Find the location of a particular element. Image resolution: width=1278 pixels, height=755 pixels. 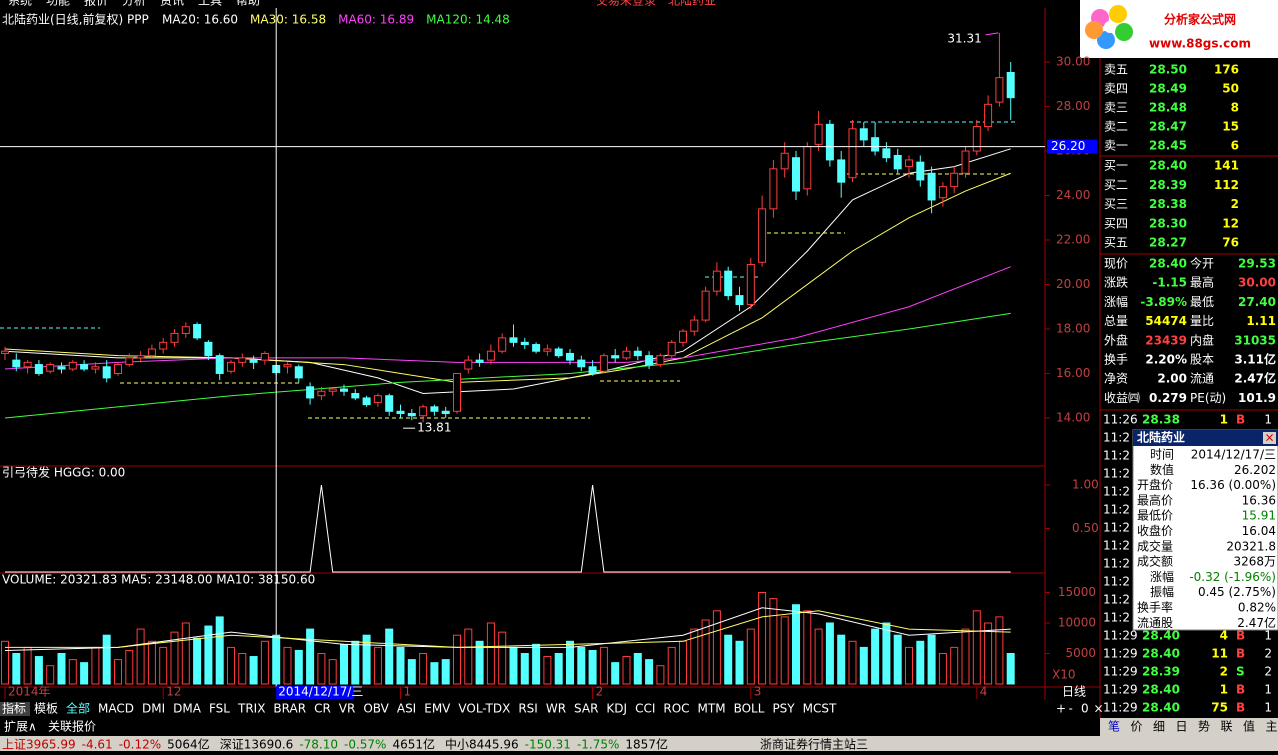

extra-tab: 扩展∧ is located at coordinates (20, 727).